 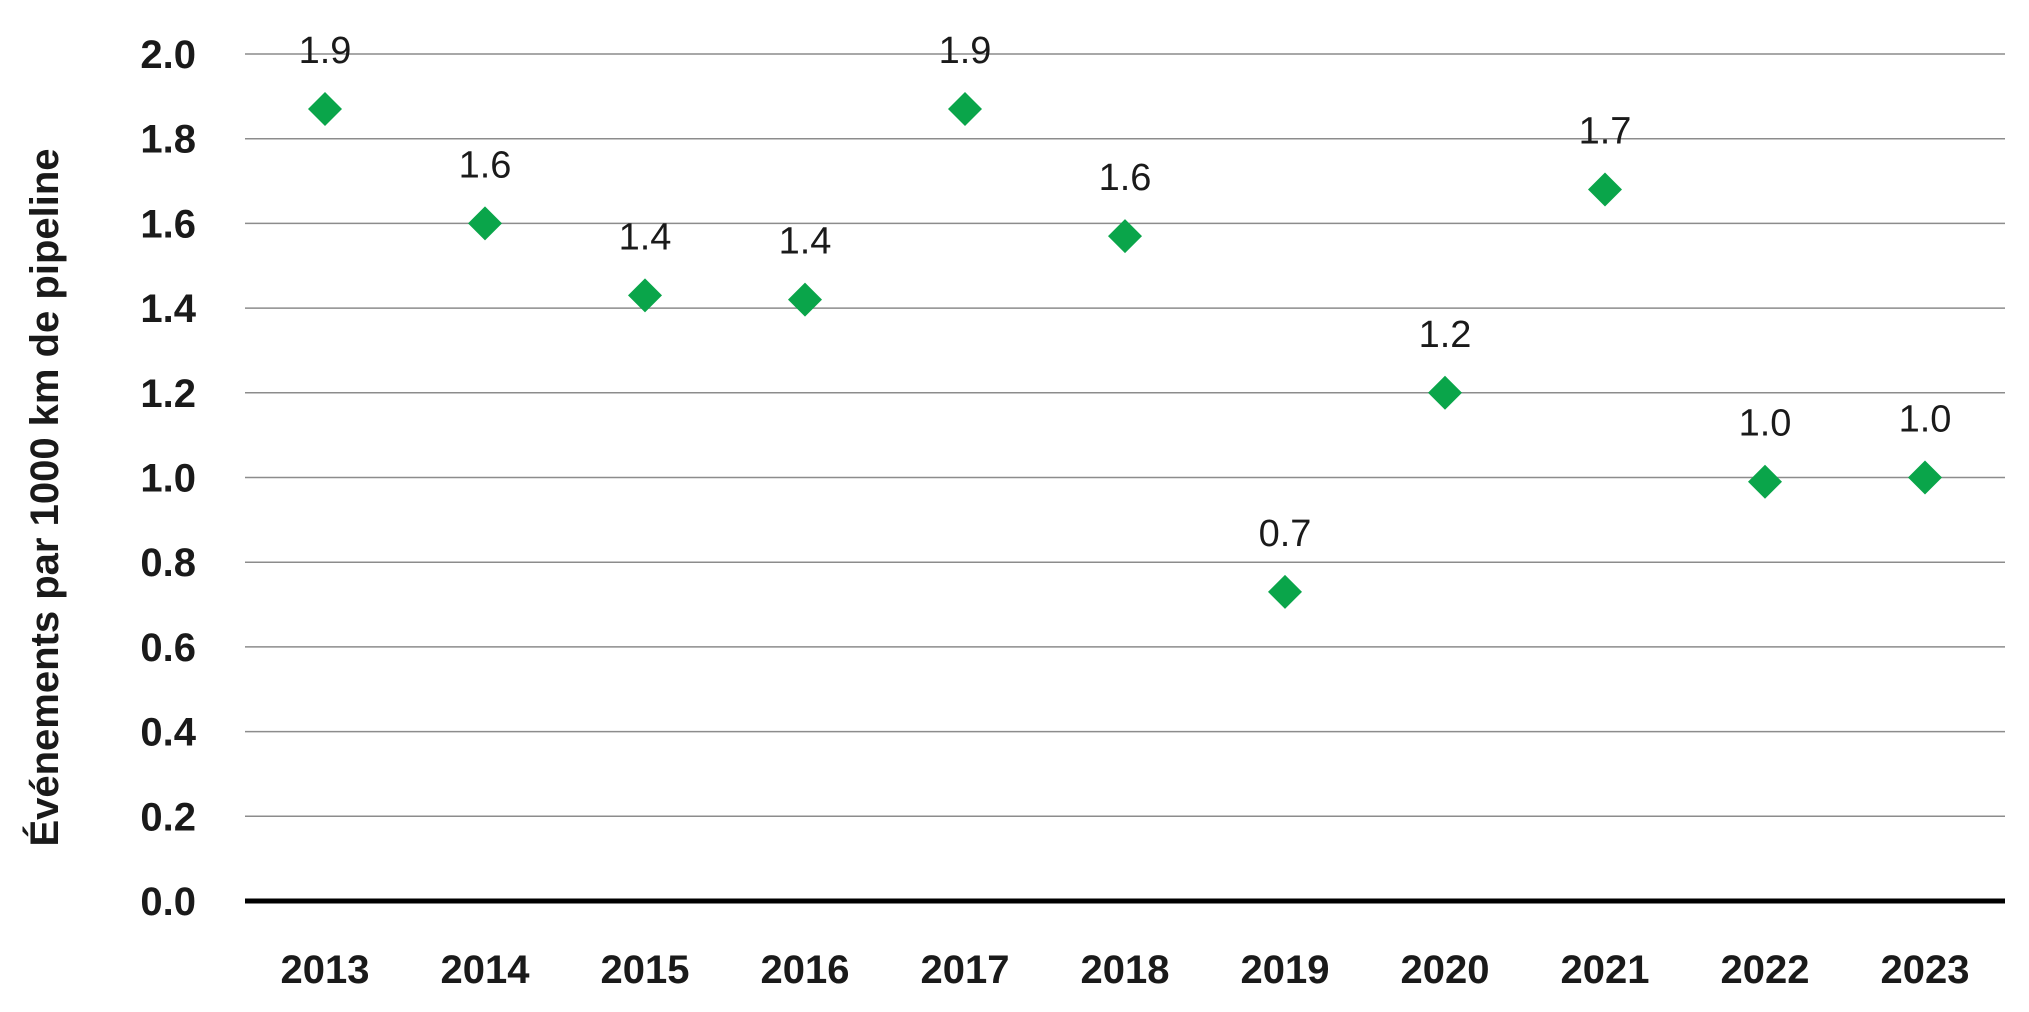 I want to click on y-tick-label: 0.8, so click(x=168, y=563).